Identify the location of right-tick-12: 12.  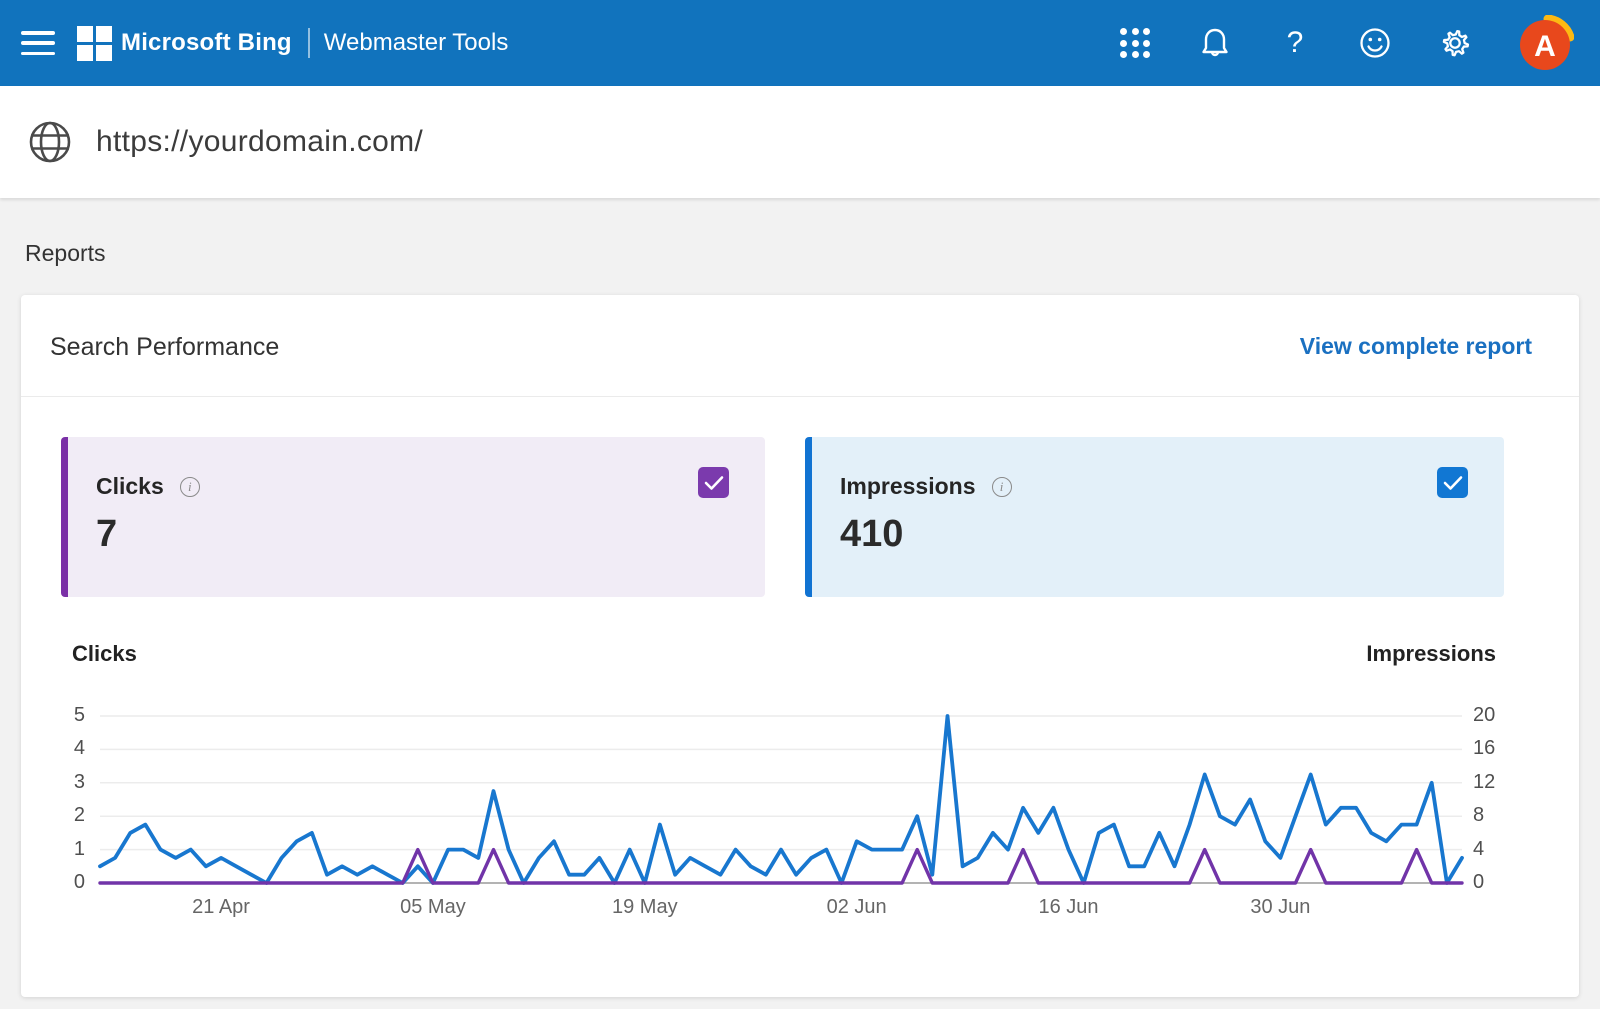
(1484, 781).